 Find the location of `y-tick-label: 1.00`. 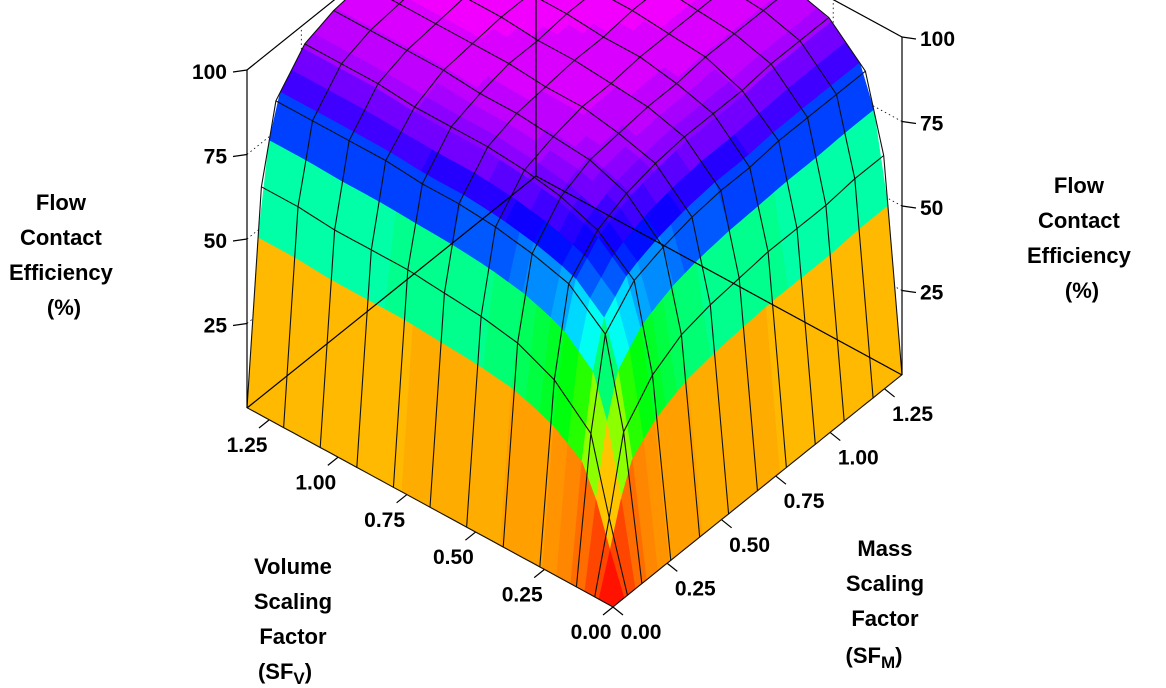

y-tick-label: 1.00 is located at coordinates (858, 458).